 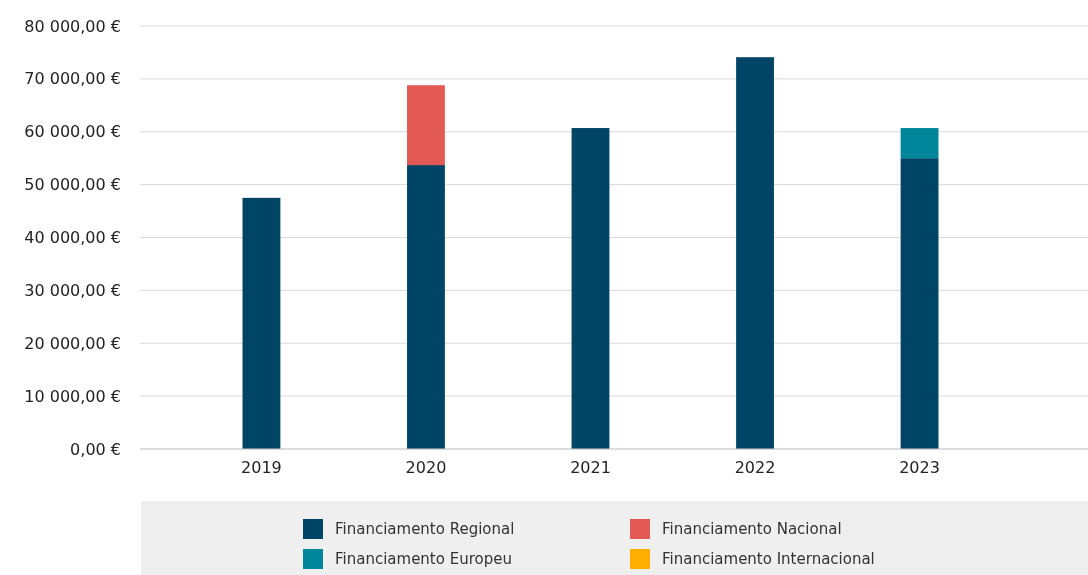 What do you see at coordinates (261, 467) in the screenshot?
I see `x-tick-label: 2019` at bounding box center [261, 467].